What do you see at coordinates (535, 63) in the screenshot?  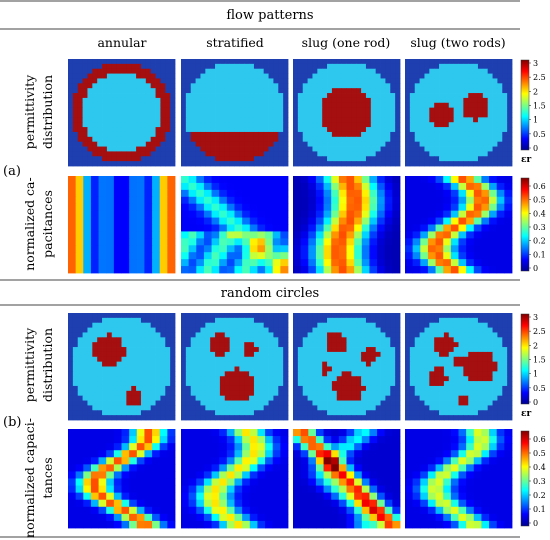 I see `colorbar-a1-tick: 3` at bounding box center [535, 63].